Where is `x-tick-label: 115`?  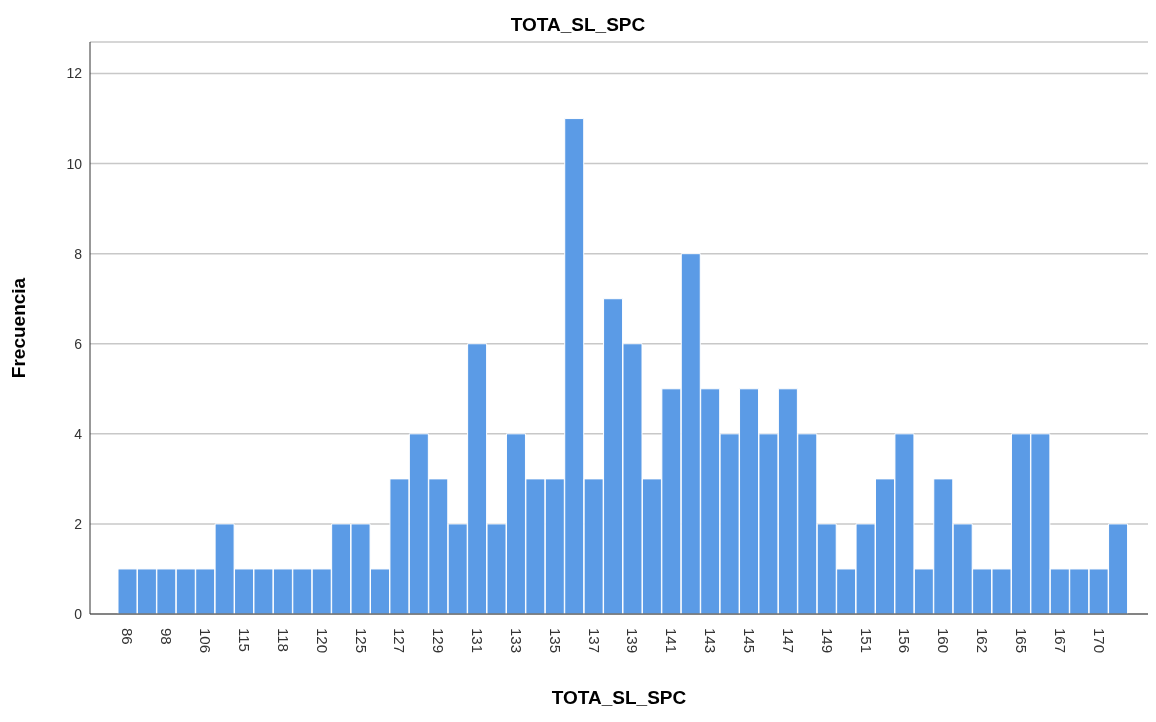 x-tick-label: 115 is located at coordinates (244, 640).